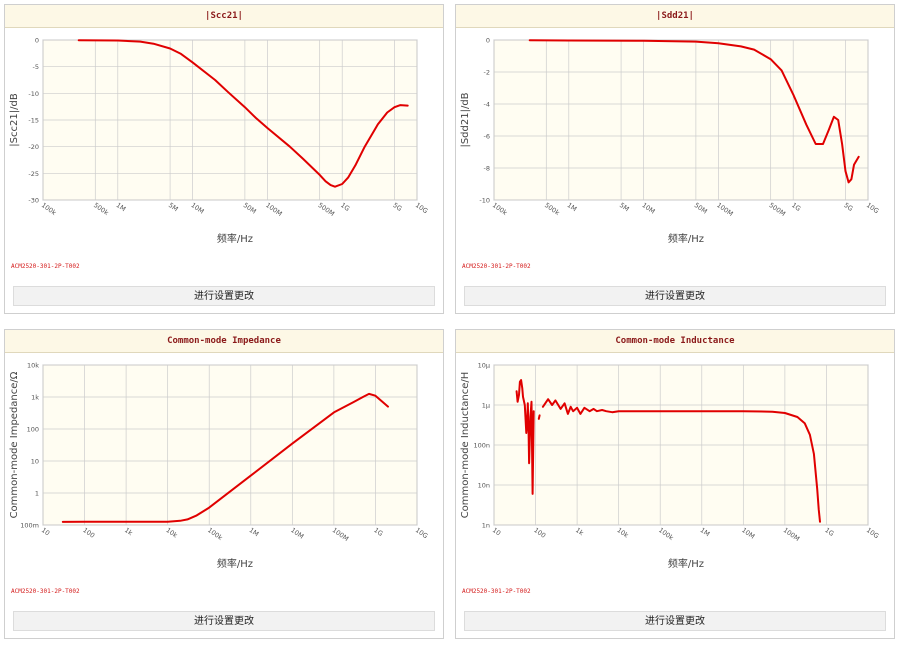 This screenshot has height=645, width=900. Describe the element at coordinates (486, 406) in the screenshot. I see `y-tick-label: 1μ` at that location.